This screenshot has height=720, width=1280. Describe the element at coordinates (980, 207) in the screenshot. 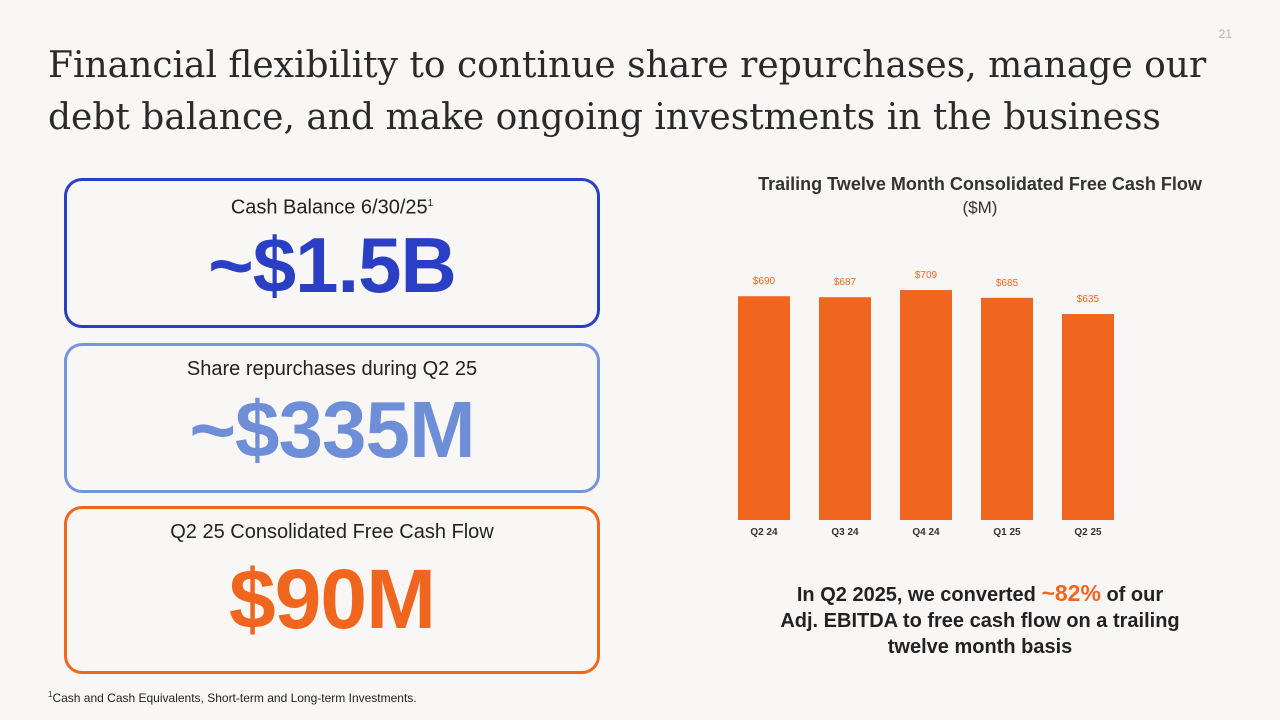

I see `chart-unit-label: ($M)` at that location.